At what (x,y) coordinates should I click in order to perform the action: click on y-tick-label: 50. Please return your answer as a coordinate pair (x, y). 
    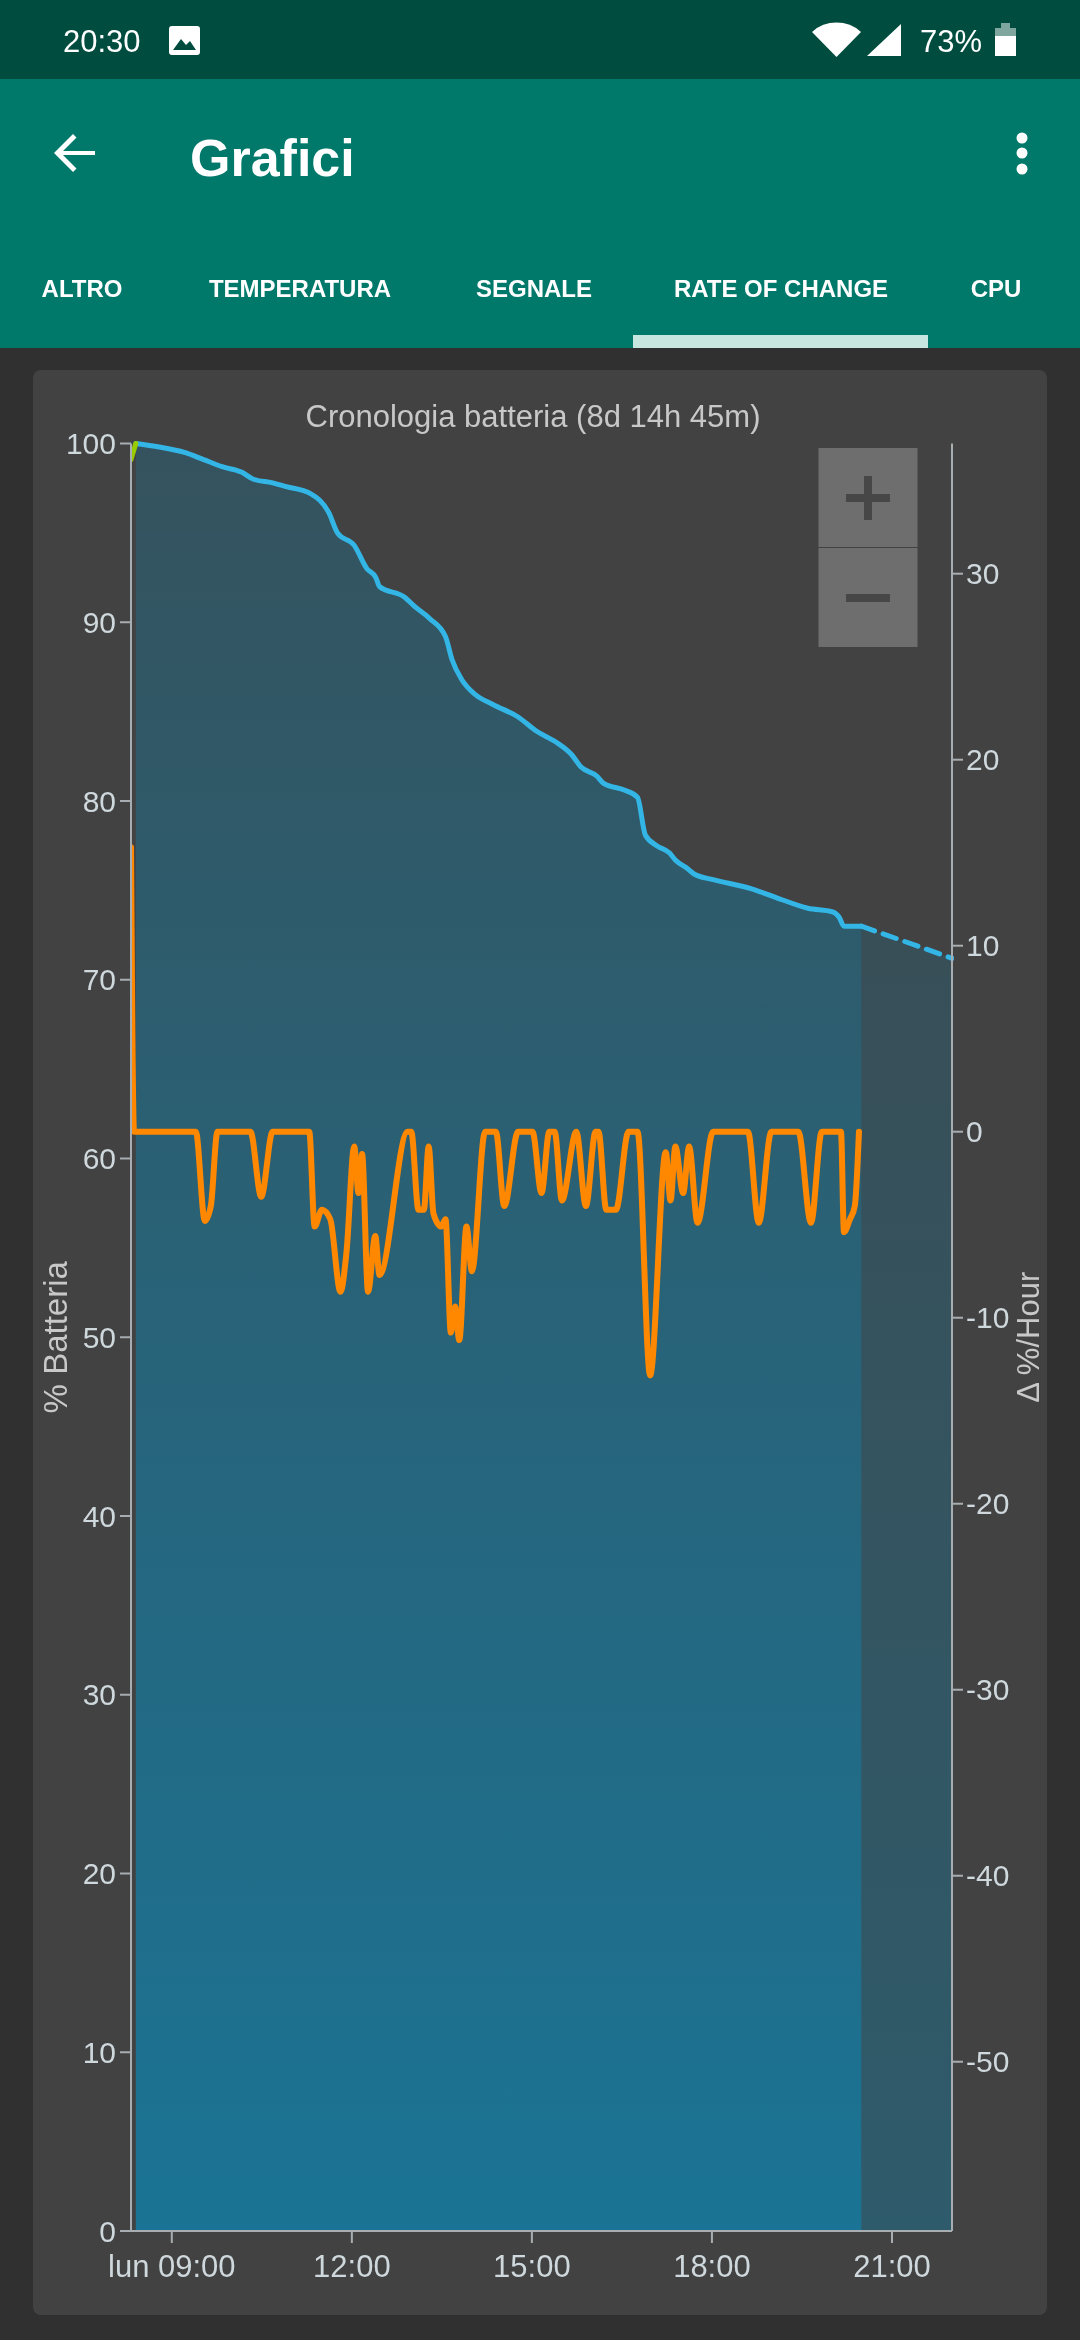
    Looking at the image, I should click on (99, 1337).